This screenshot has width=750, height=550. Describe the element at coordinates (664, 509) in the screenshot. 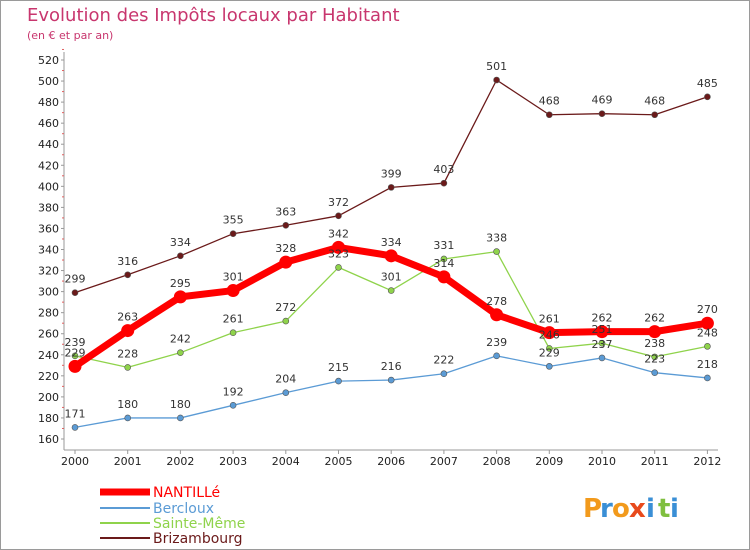

I see `logo-letter: t` at that location.